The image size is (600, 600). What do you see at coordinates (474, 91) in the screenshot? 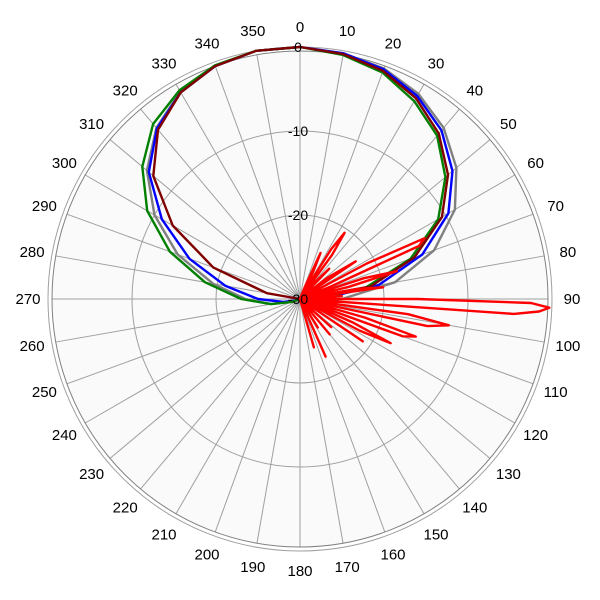
I see `angle-tick-label: 40` at bounding box center [474, 91].